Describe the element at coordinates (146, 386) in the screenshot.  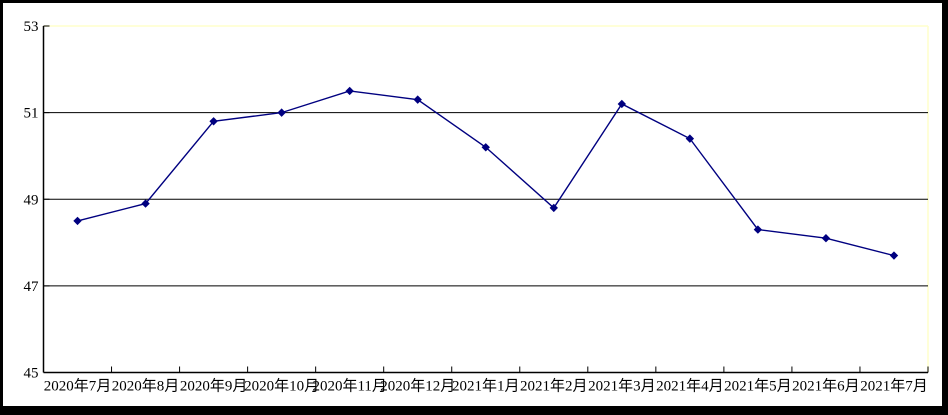
I see `x-axis-label: 2020年8月` at that location.